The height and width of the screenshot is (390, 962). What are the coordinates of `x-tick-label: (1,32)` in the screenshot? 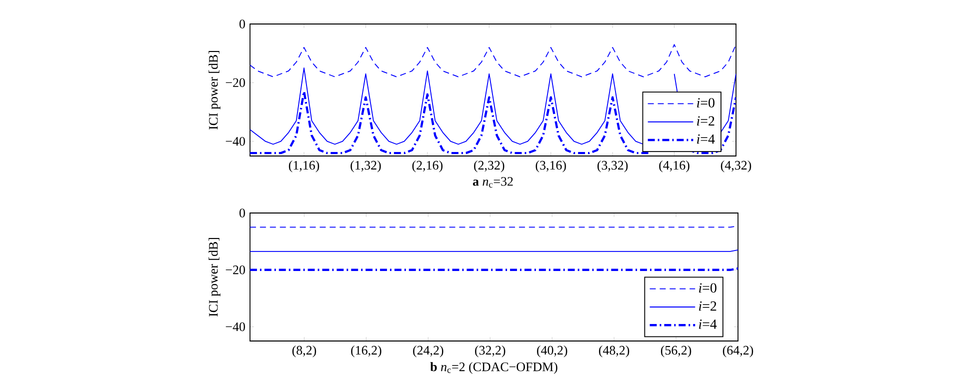 It's located at (365, 166).